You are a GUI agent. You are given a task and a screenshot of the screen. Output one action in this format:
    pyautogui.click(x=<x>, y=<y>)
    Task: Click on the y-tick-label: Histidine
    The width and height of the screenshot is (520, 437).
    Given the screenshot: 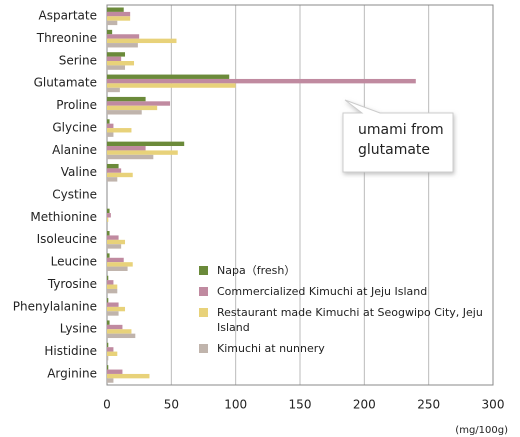 What is the action you would take?
    pyautogui.click(x=70, y=351)
    